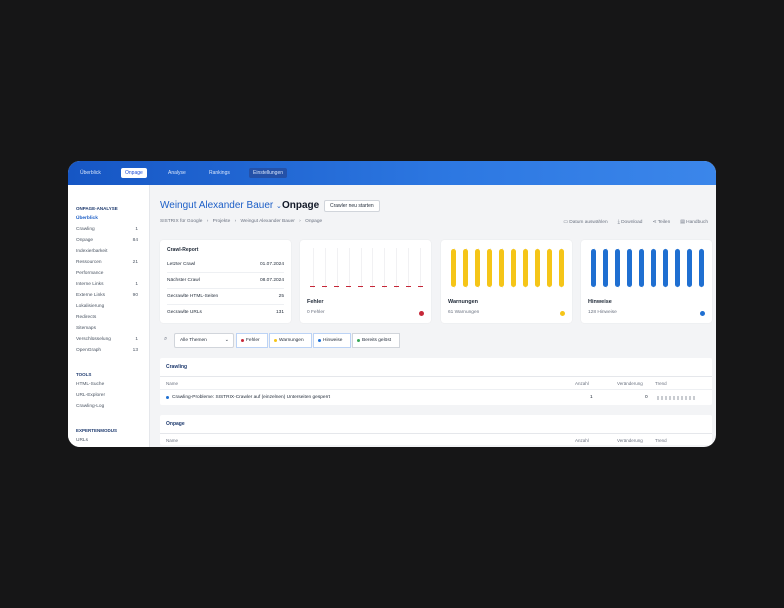  Describe the element at coordinates (91, 395) in the screenshot. I see `item-label: URL-Explorer` at that location.